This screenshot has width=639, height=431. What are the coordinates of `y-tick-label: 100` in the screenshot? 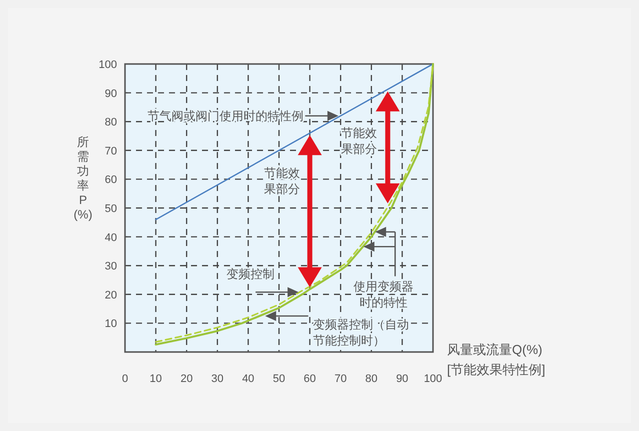 It's located at (107, 65).